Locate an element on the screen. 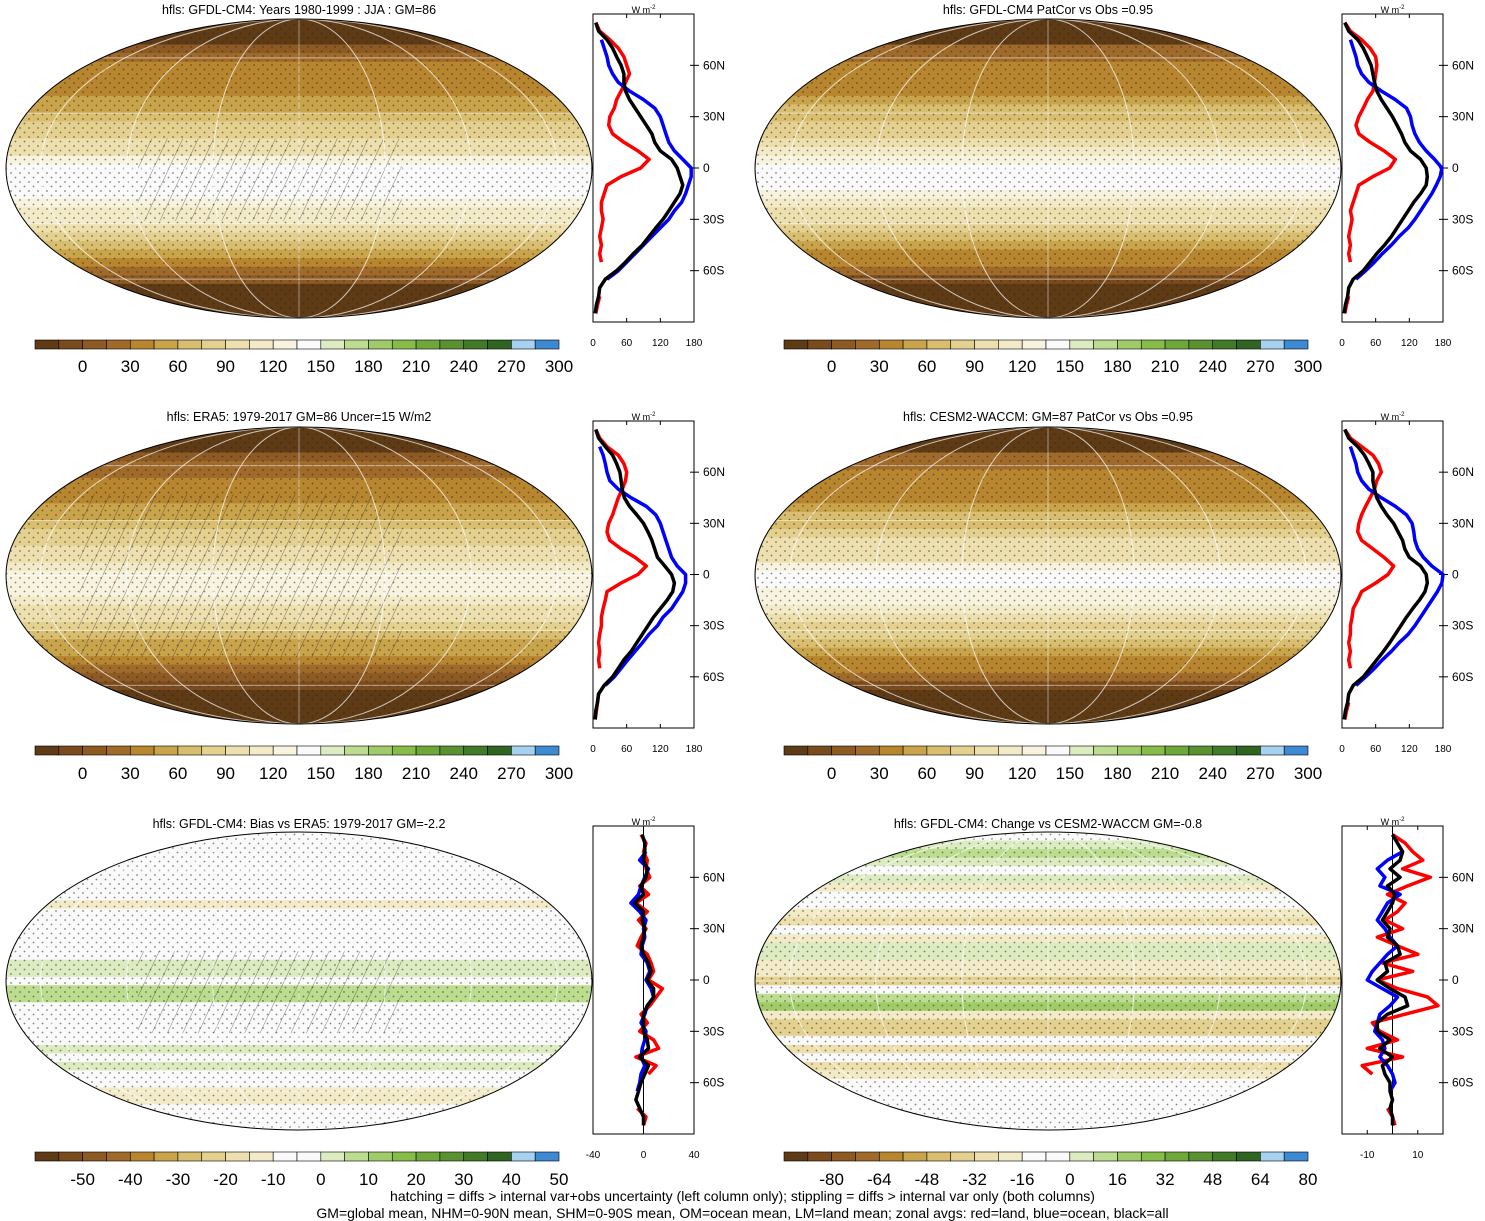  x-tick-label: 0 is located at coordinates (593, 749).